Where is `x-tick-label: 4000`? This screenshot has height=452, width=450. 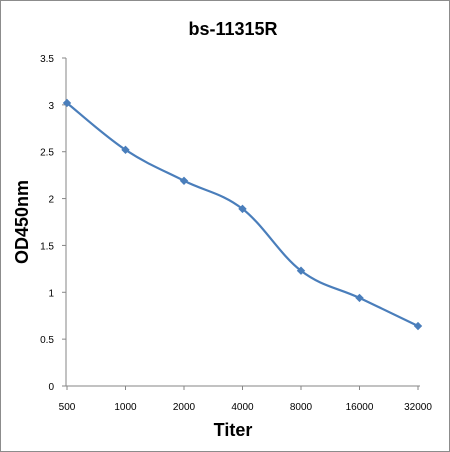
x-tick-label: 4000 is located at coordinates (242, 407).